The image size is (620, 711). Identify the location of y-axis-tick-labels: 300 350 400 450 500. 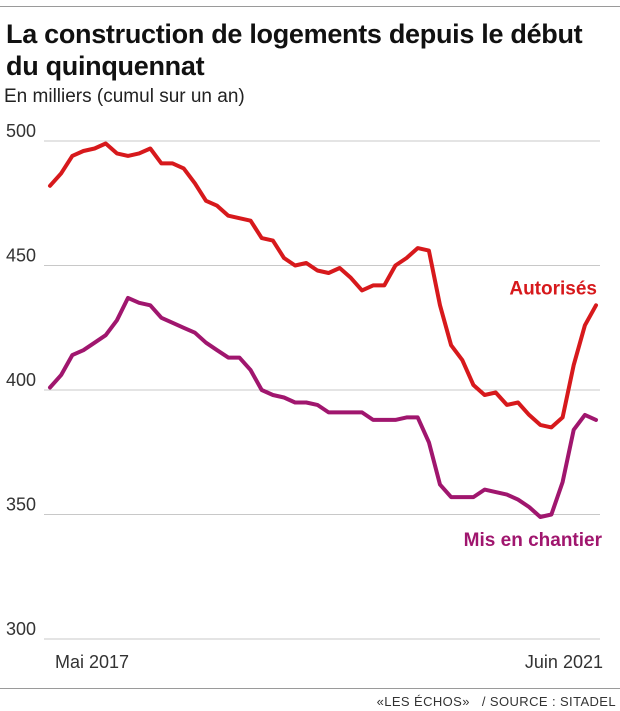
(21, 380).